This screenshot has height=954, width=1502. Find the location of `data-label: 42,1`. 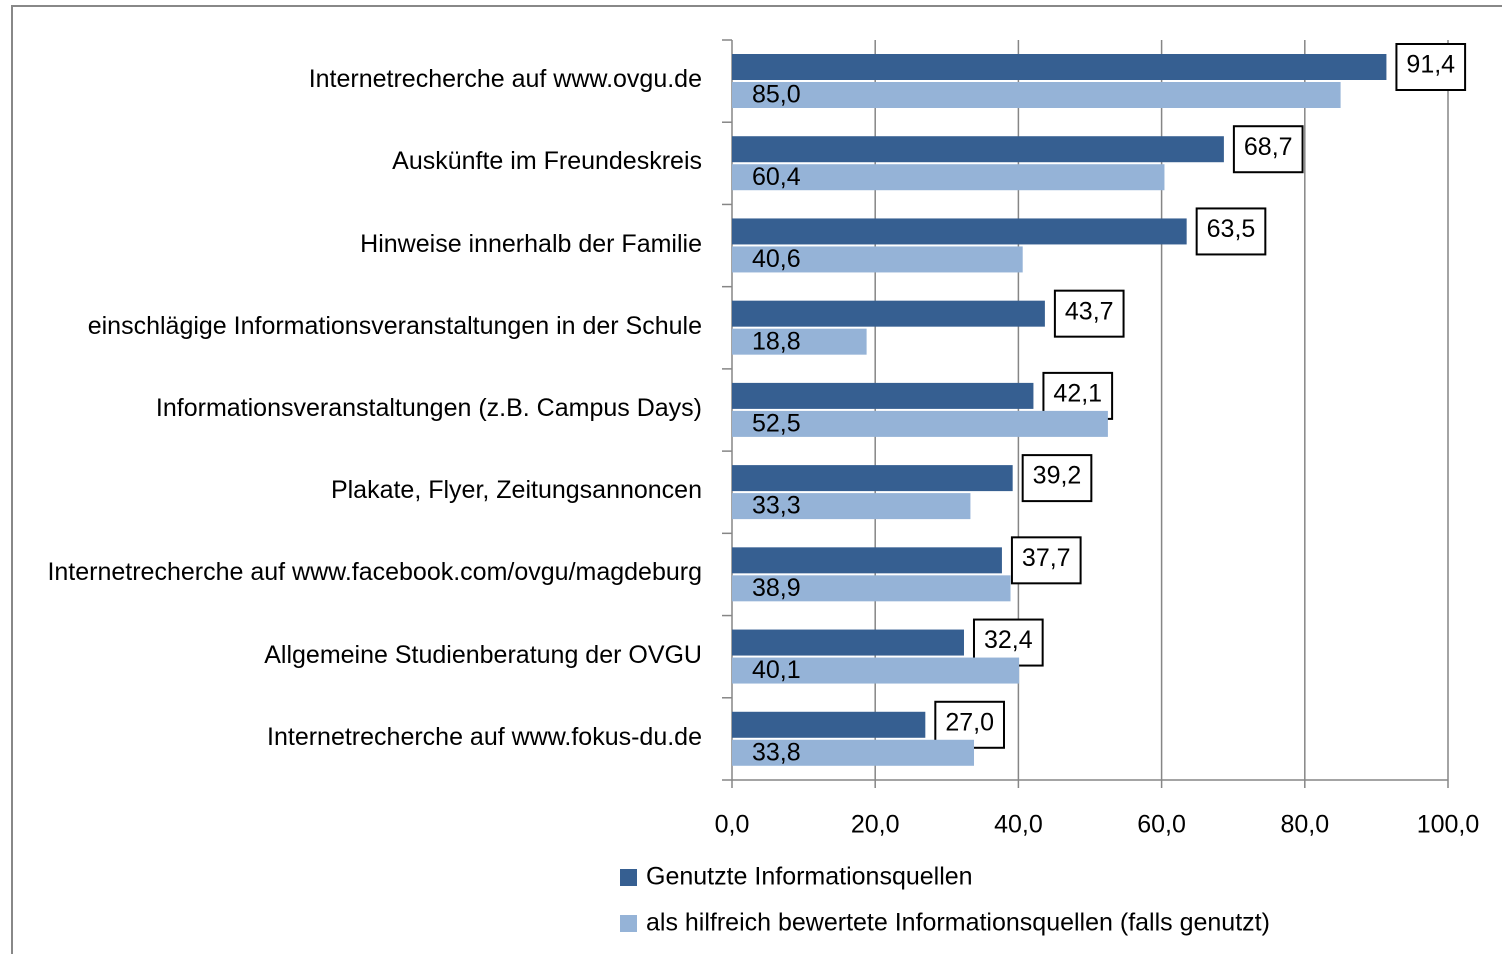

data-label: 42,1 is located at coordinates (1077, 393).